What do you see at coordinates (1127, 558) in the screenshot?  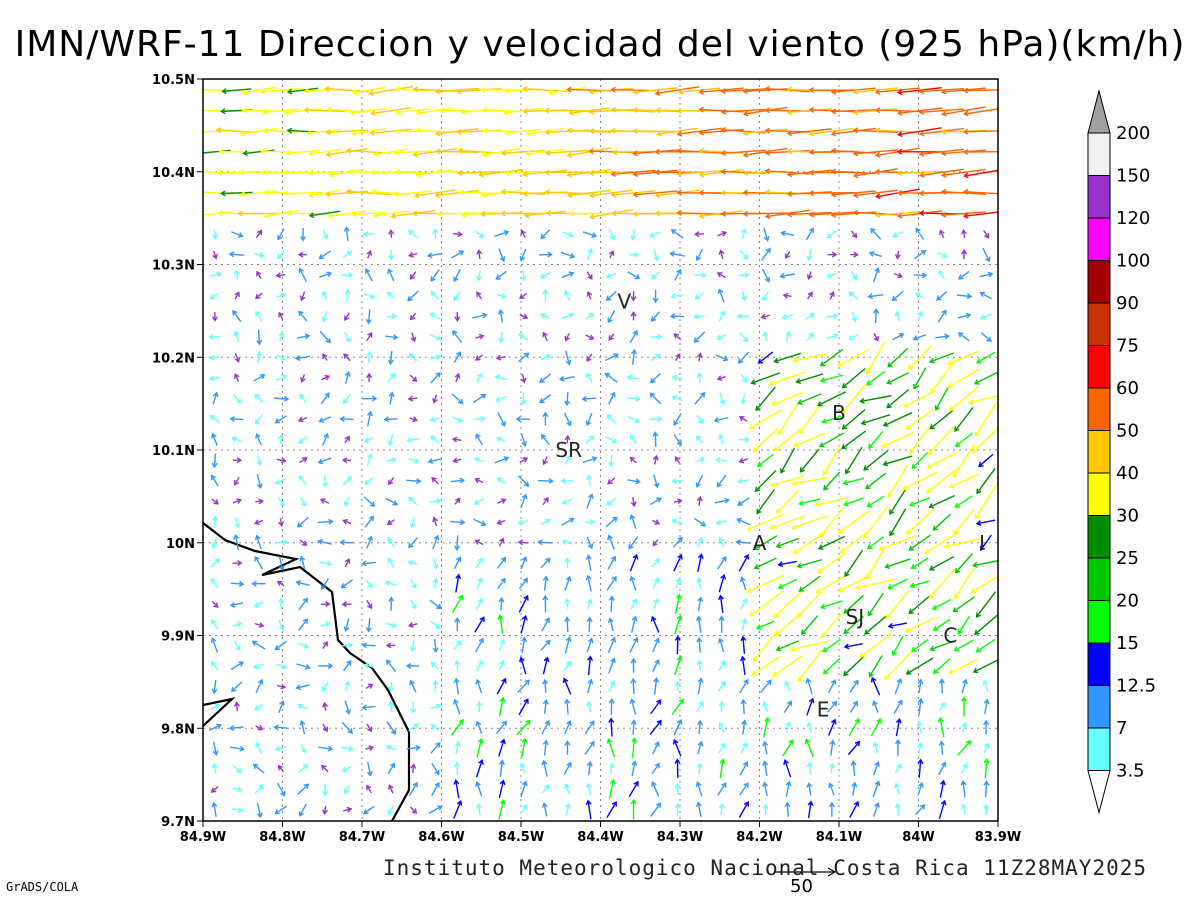 I see `colorbar-label: 25` at bounding box center [1127, 558].